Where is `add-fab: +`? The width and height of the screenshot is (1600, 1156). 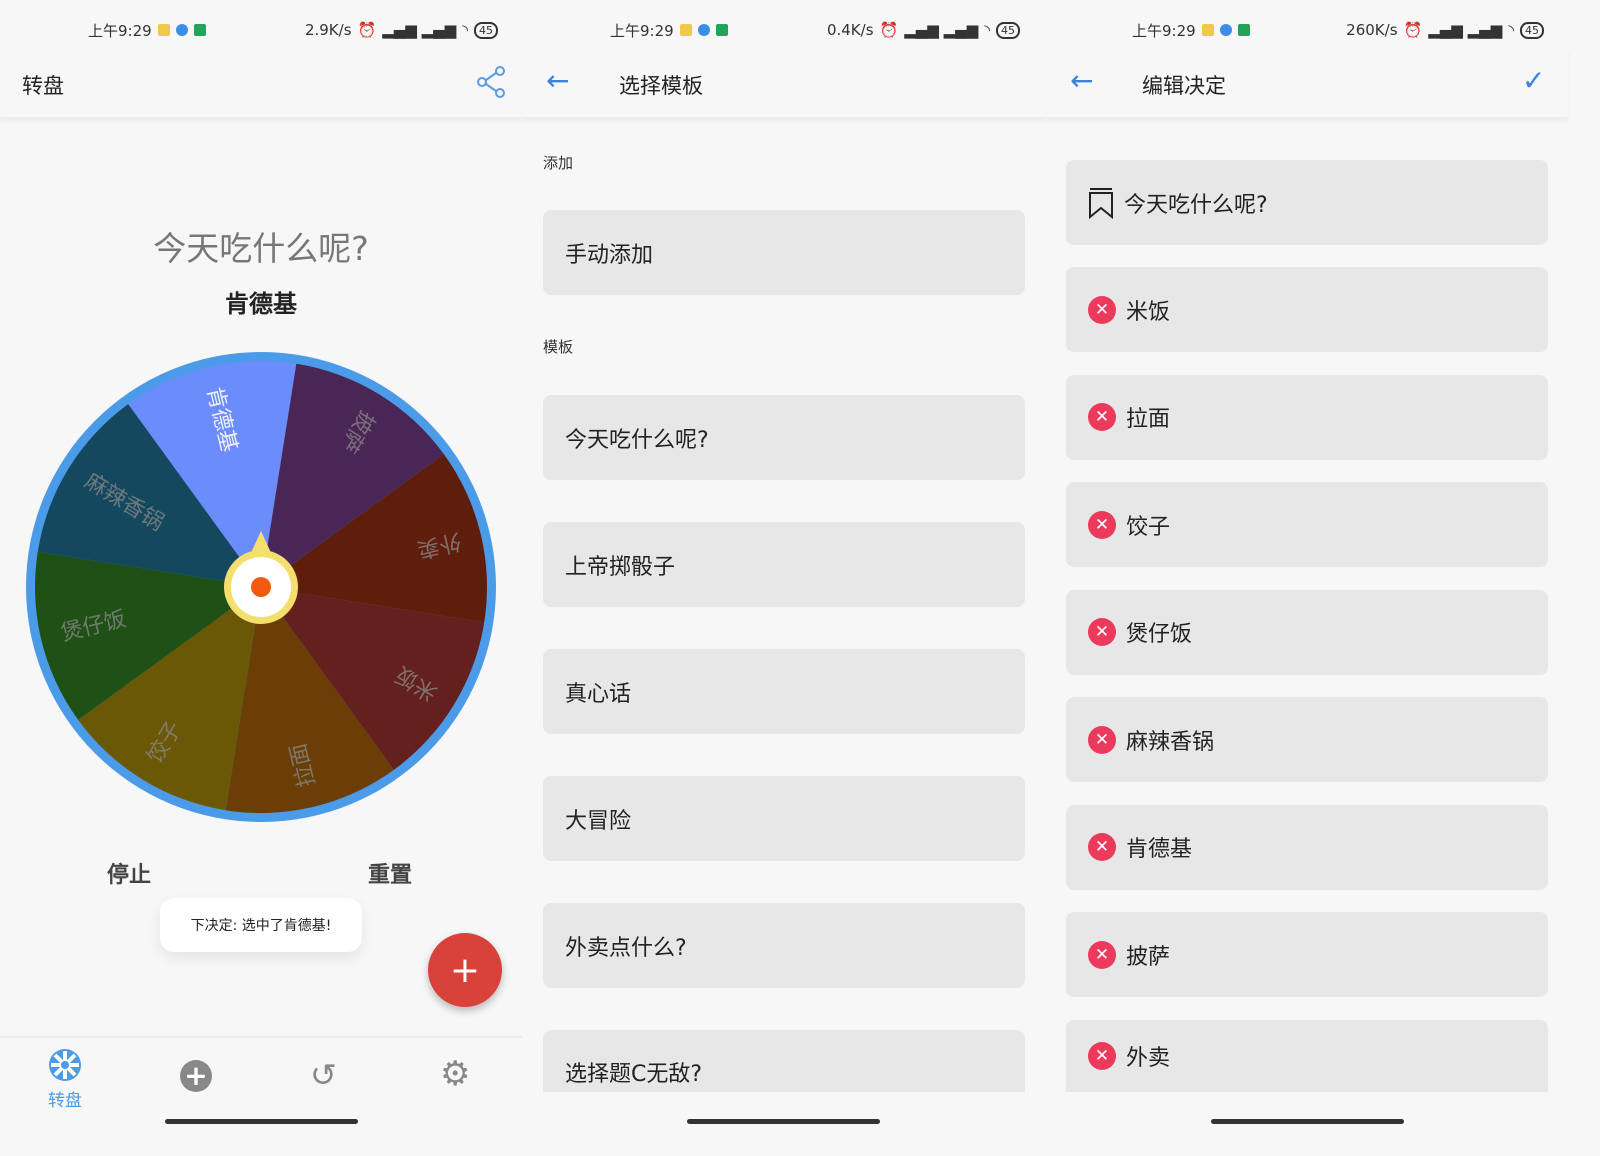
add-fab: + is located at coordinates (465, 970).